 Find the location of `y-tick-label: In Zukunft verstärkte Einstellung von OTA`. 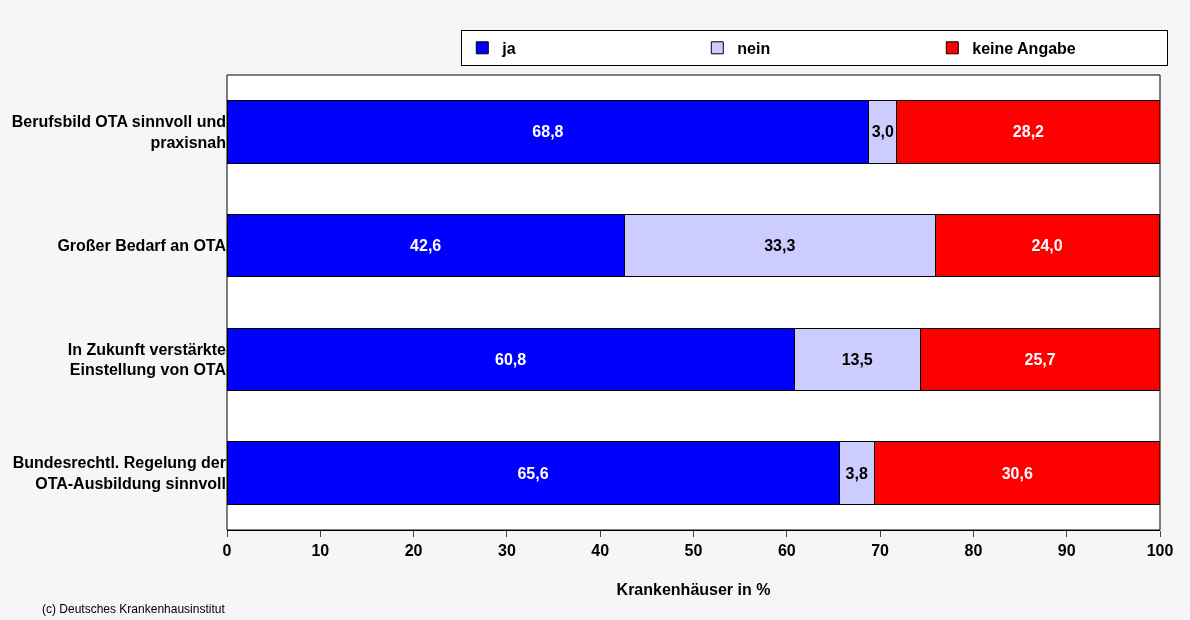

y-tick-label: In Zukunft verstärkte Einstellung von OTA is located at coordinates (147, 359).